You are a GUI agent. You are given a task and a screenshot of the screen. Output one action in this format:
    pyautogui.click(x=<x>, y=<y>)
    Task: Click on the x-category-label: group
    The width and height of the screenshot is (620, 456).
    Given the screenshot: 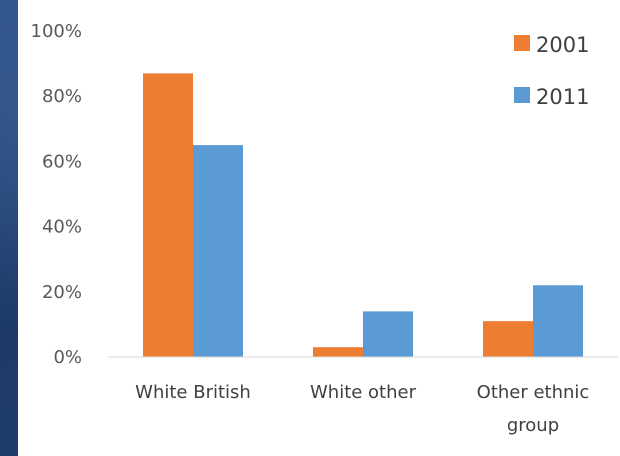 What is the action you would take?
    pyautogui.click(x=533, y=425)
    